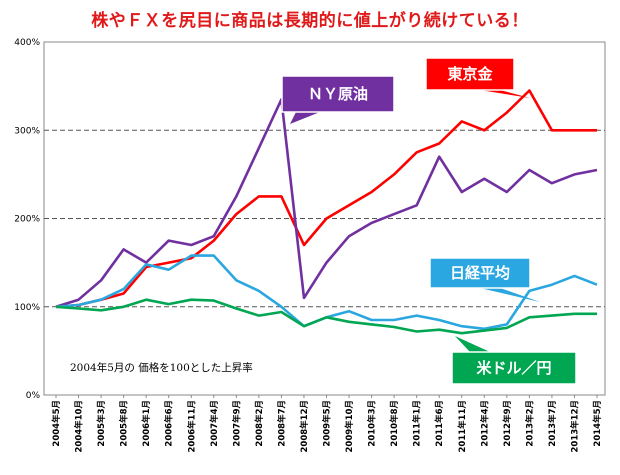 The height and width of the screenshot is (475, 620). What do you see at coordinates (56, 423) in the screenshot?
I see `x-tick-label: 2004年5月` at bounding box center [56, 423].